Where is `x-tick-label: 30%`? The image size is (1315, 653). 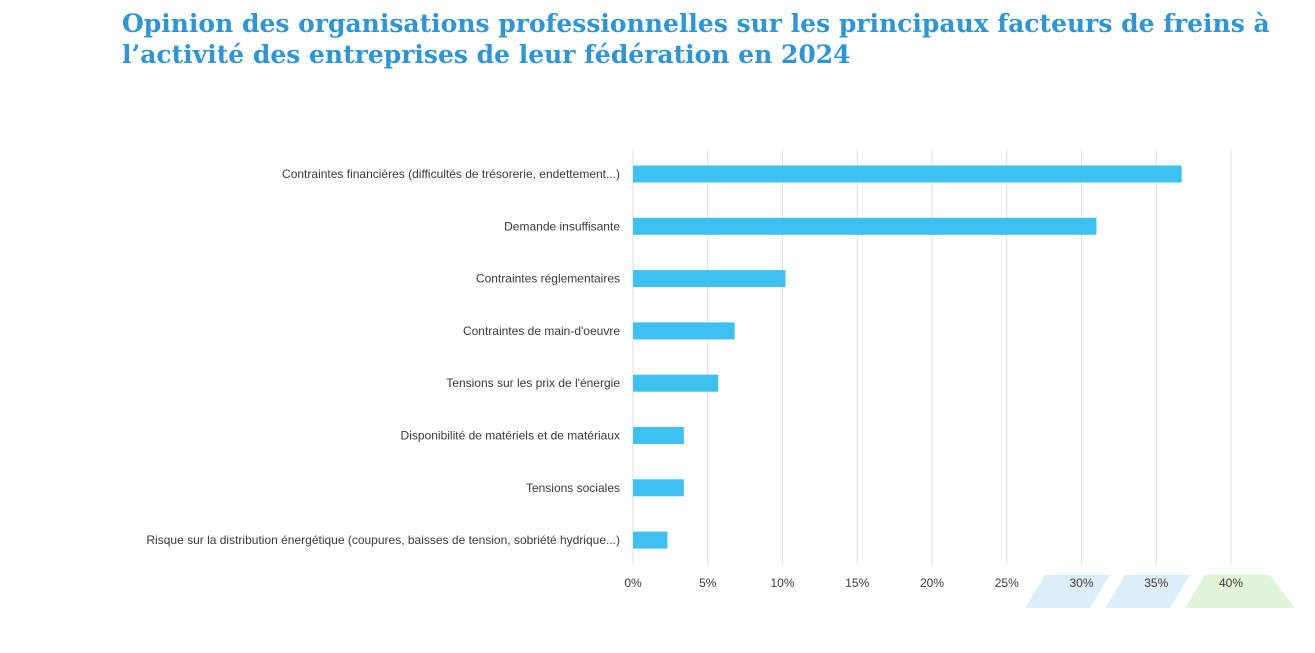
x-tick-label: 30% is located at coordinates (1081, 583).